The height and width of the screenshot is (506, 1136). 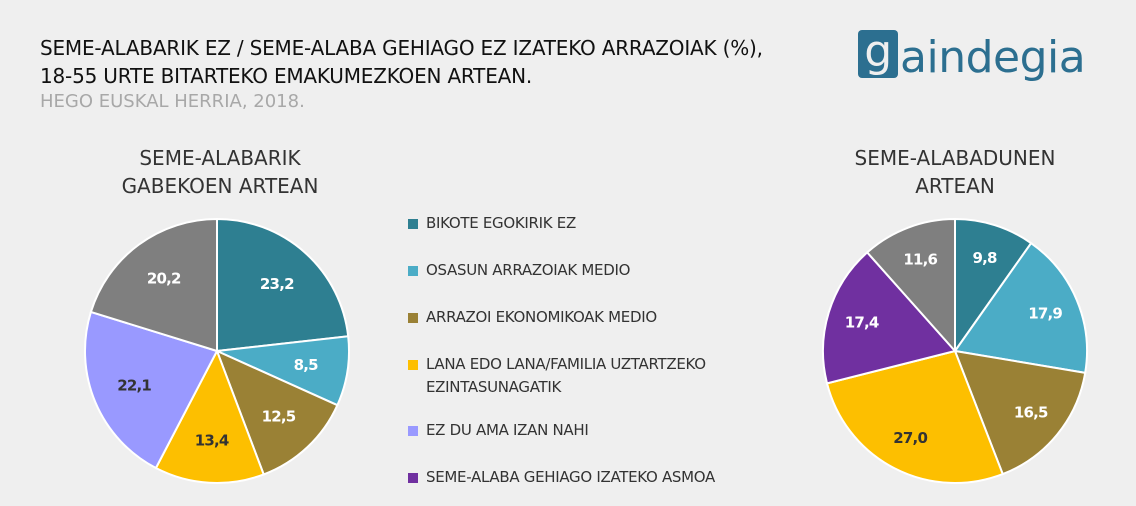 I want to click on legend-label: ARRAZOI EKONOMIKOAK MEDIO, so click(x=541, y=317).